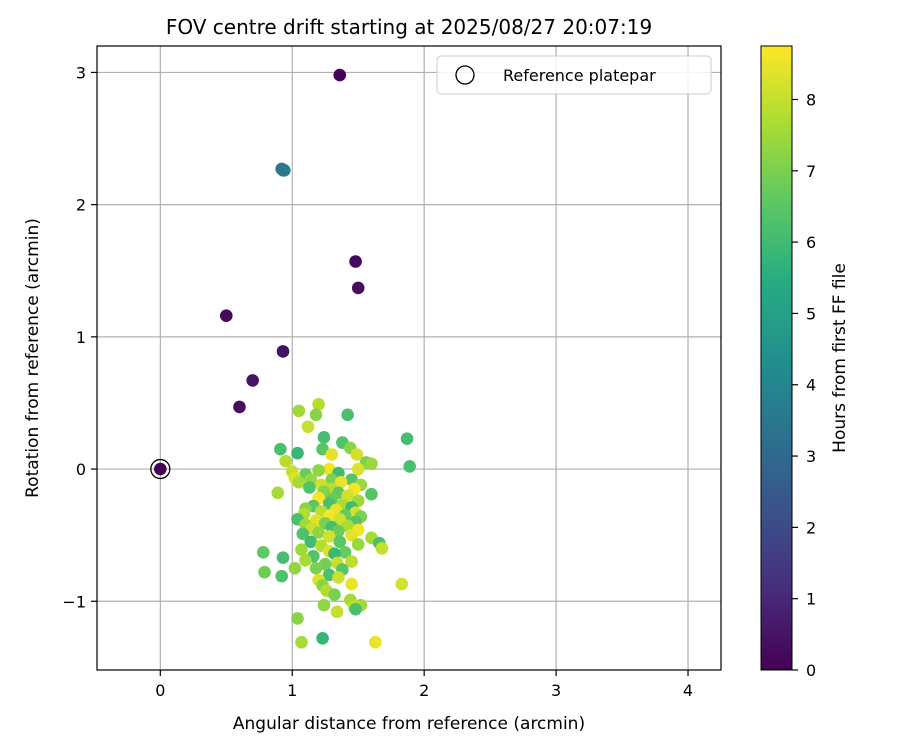  I want to click on colorbar-tick-label: 2, so click(811, 527).